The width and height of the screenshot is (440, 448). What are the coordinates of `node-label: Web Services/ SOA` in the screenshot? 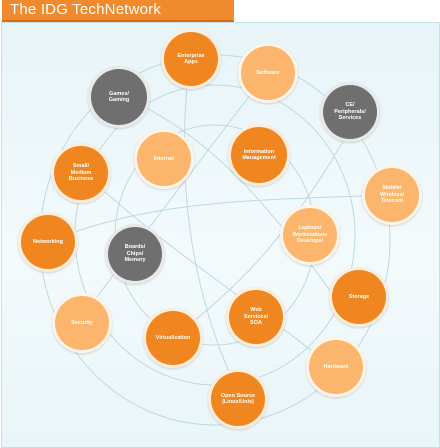 It's located at (256, 317).